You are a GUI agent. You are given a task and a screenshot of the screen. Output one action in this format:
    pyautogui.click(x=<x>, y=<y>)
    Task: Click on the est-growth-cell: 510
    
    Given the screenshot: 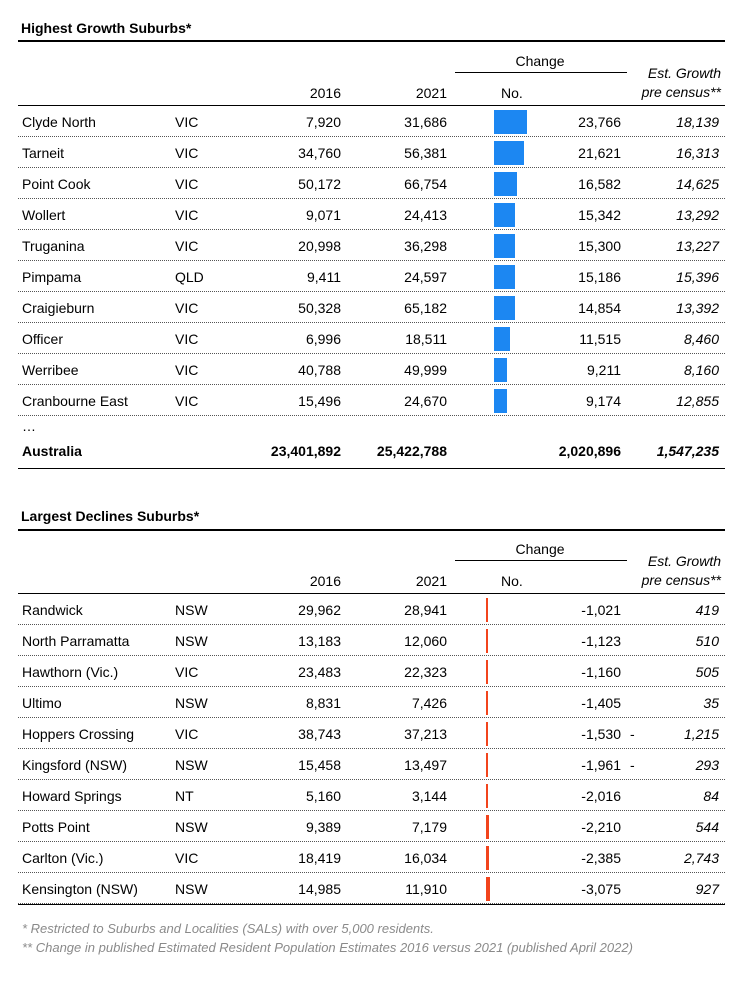 What is the action you would take?
    pyautogui.click(x=707, y=641)
    